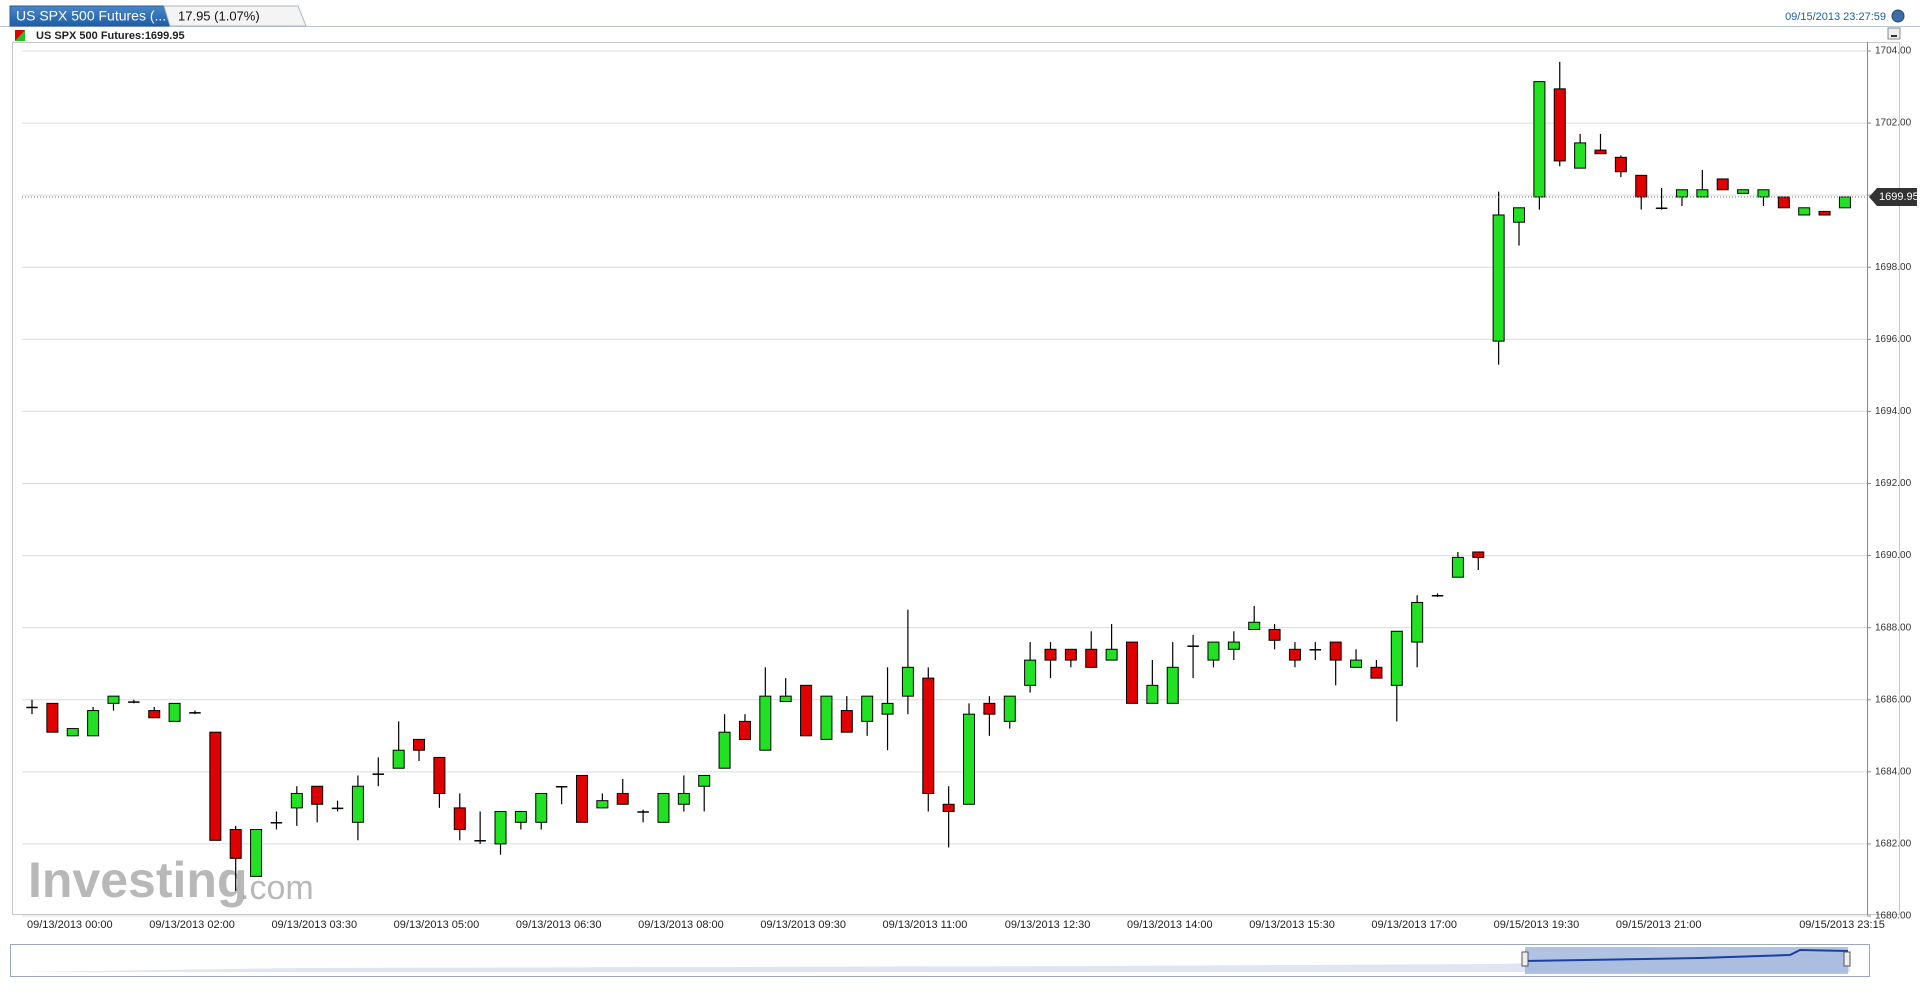 The width and height of the screenshot is (1920, 992). What do you see at coordinates (1537, 925) in the screenshot?
I see `x-tick-label: 09/15/2013 19:30` at bounding box center [1537, 925].